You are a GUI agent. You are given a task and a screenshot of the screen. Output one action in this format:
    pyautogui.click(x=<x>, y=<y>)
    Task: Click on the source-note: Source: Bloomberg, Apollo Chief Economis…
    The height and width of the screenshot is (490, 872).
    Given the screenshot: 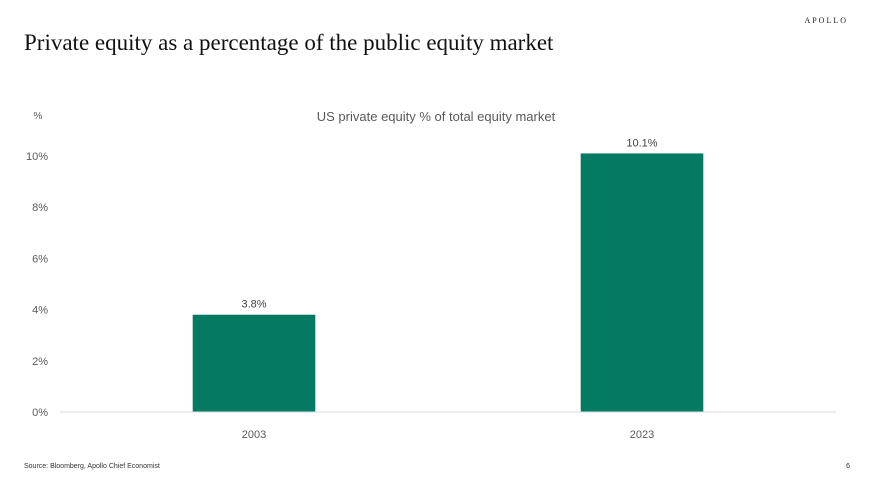 What is the action you would take?
    pyautogui.click(x=92, y=466)
    